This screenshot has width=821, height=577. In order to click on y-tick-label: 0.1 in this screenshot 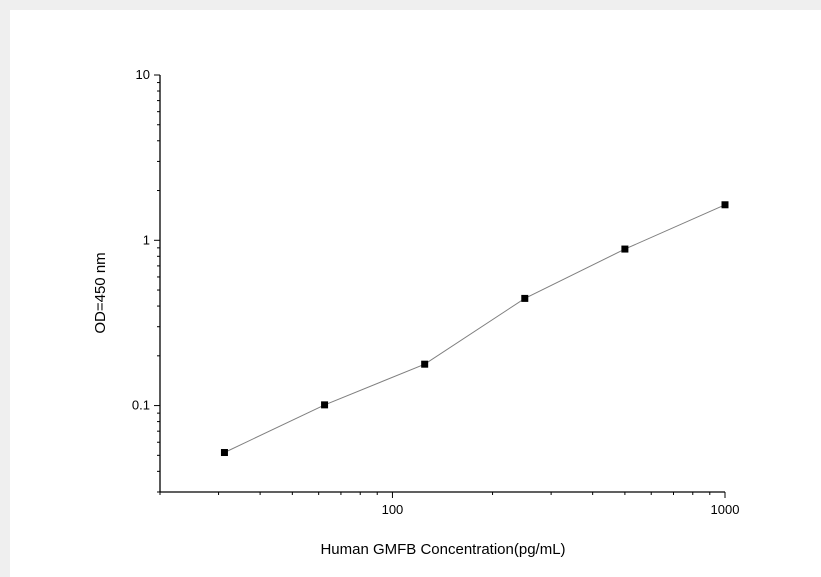, I will do `click(141, 405)`.